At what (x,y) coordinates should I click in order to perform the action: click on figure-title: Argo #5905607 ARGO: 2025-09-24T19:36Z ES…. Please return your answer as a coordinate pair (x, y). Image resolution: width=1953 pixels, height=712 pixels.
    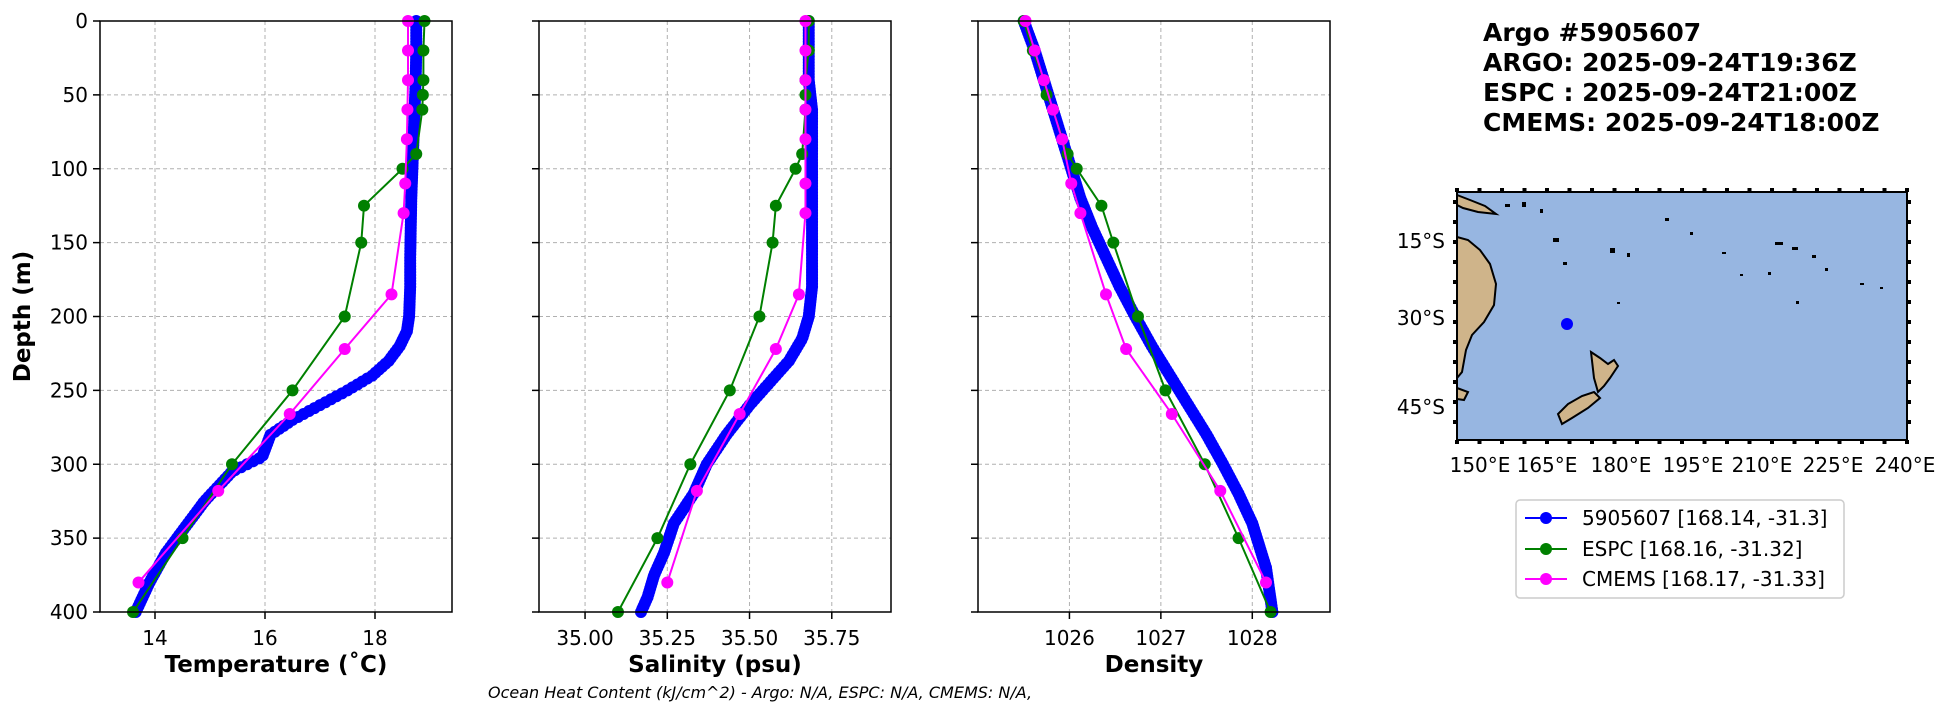
    Looking at the image, I should click on (1681, 77).